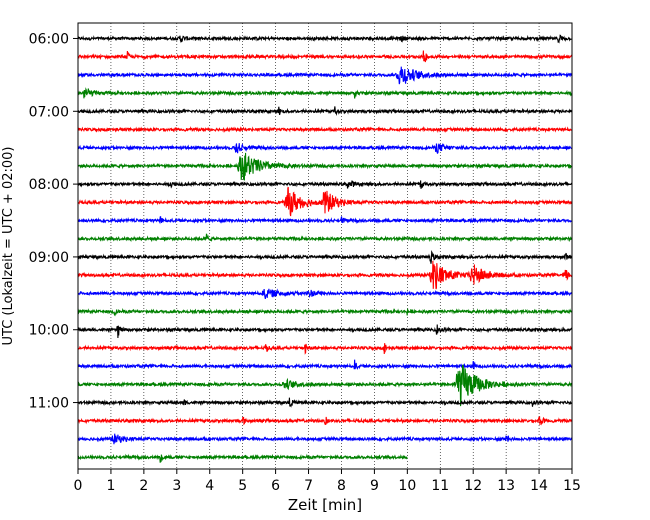 Image resolution: width=650 pixels, height=520 pixels. What do you see at coordinates (78, 486) in the screenshot?
I see `x-tick-label: 0` at bounding box center [78, 486].